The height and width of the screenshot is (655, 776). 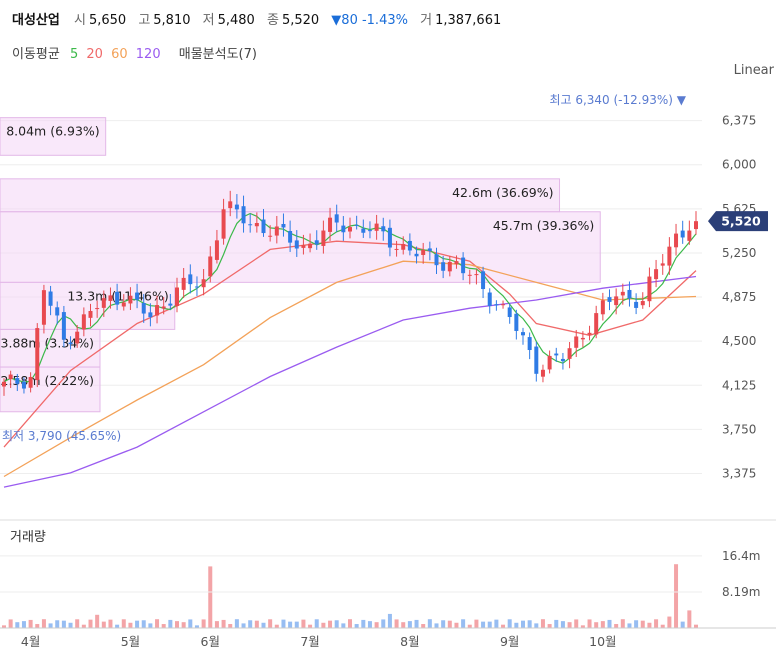 What do you see at coordinates (502, 192) in the screenshot?
I see `volume-profile-label: 42.6m (36.69%)` at bounding box center [502, 192].